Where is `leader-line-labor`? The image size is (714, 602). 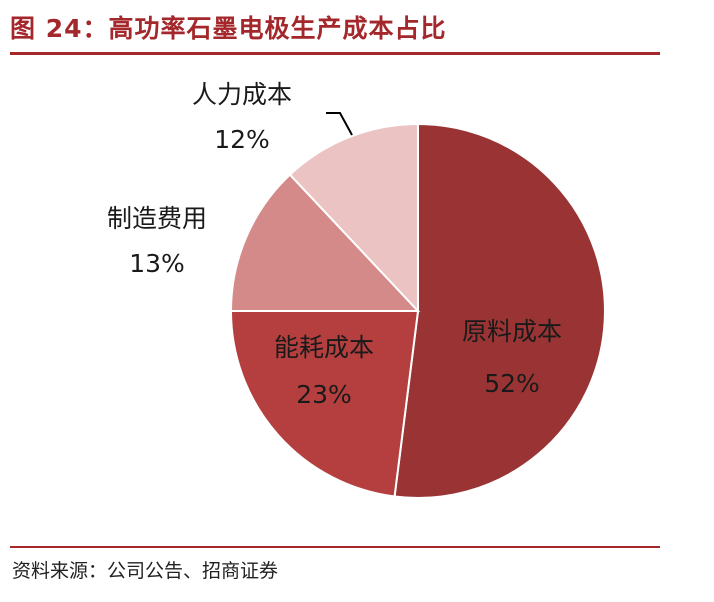 leader-line-labor is located at coordinates (339, 124).